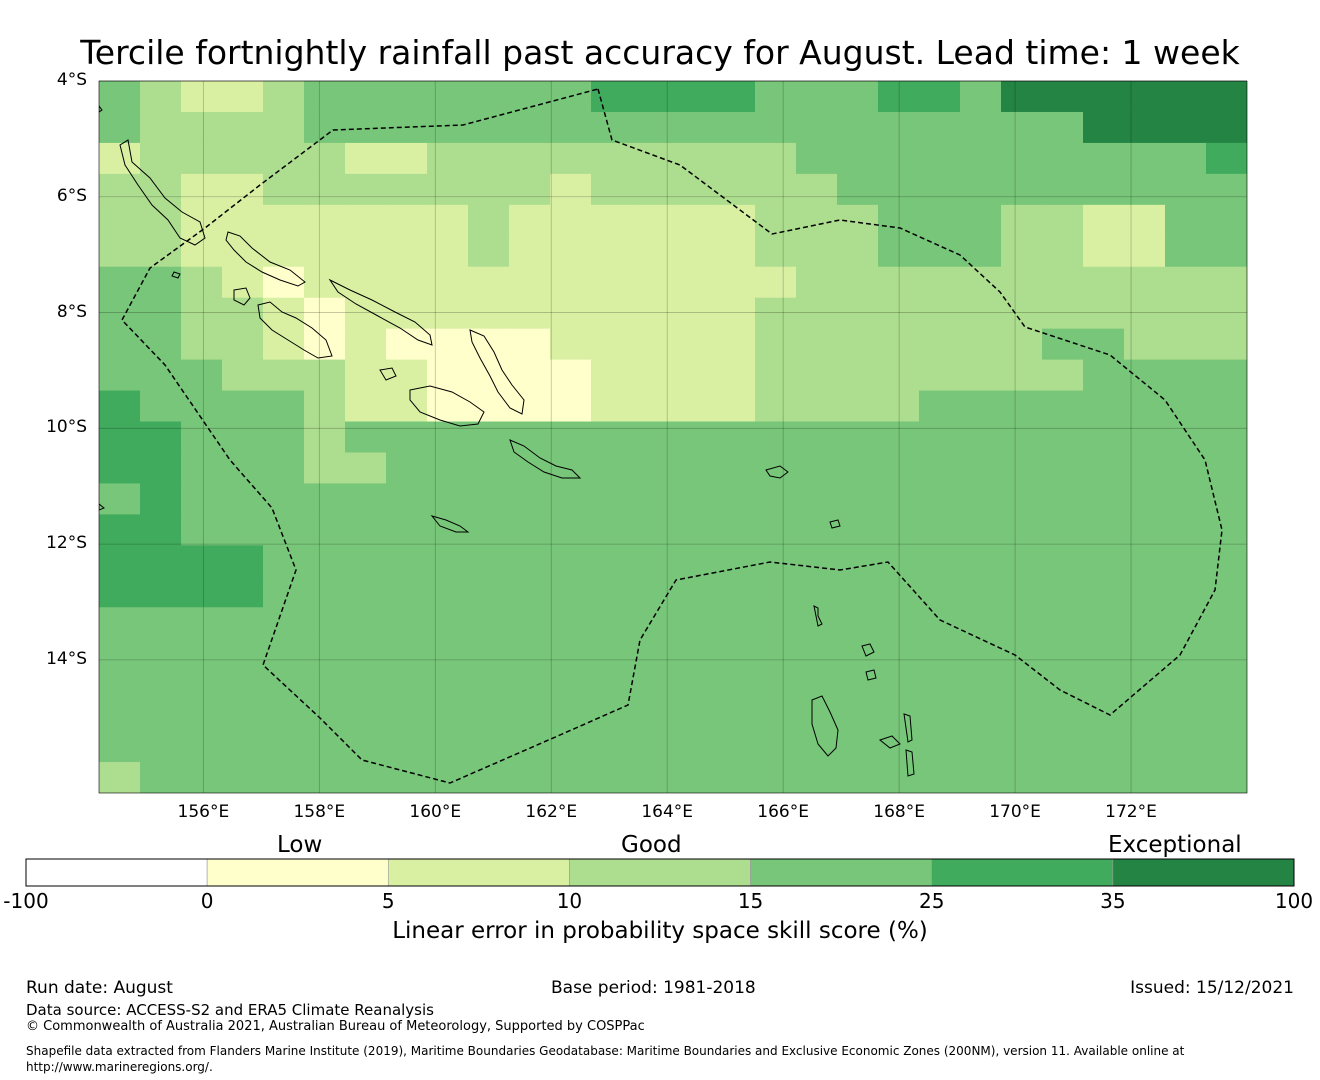  Describe the element at coordinates (825, 726) in the screenshot. I see `island-espiritu-santo` at that location.